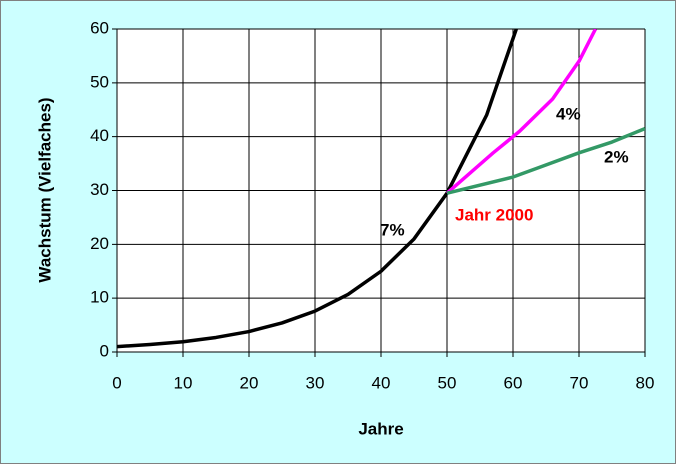 The image size is (676, 464). What do you see at coordinates (315, 382) in the screenshot?
I see `x-tick-label: 30` at bounding box center [315, 382].